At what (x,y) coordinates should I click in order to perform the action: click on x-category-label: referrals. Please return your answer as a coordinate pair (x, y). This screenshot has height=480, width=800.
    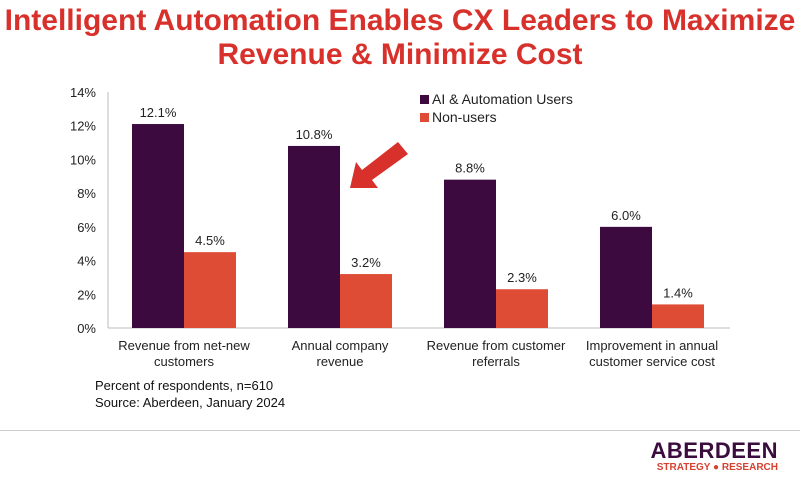
    Looking at the image, I should click on (496, 361).